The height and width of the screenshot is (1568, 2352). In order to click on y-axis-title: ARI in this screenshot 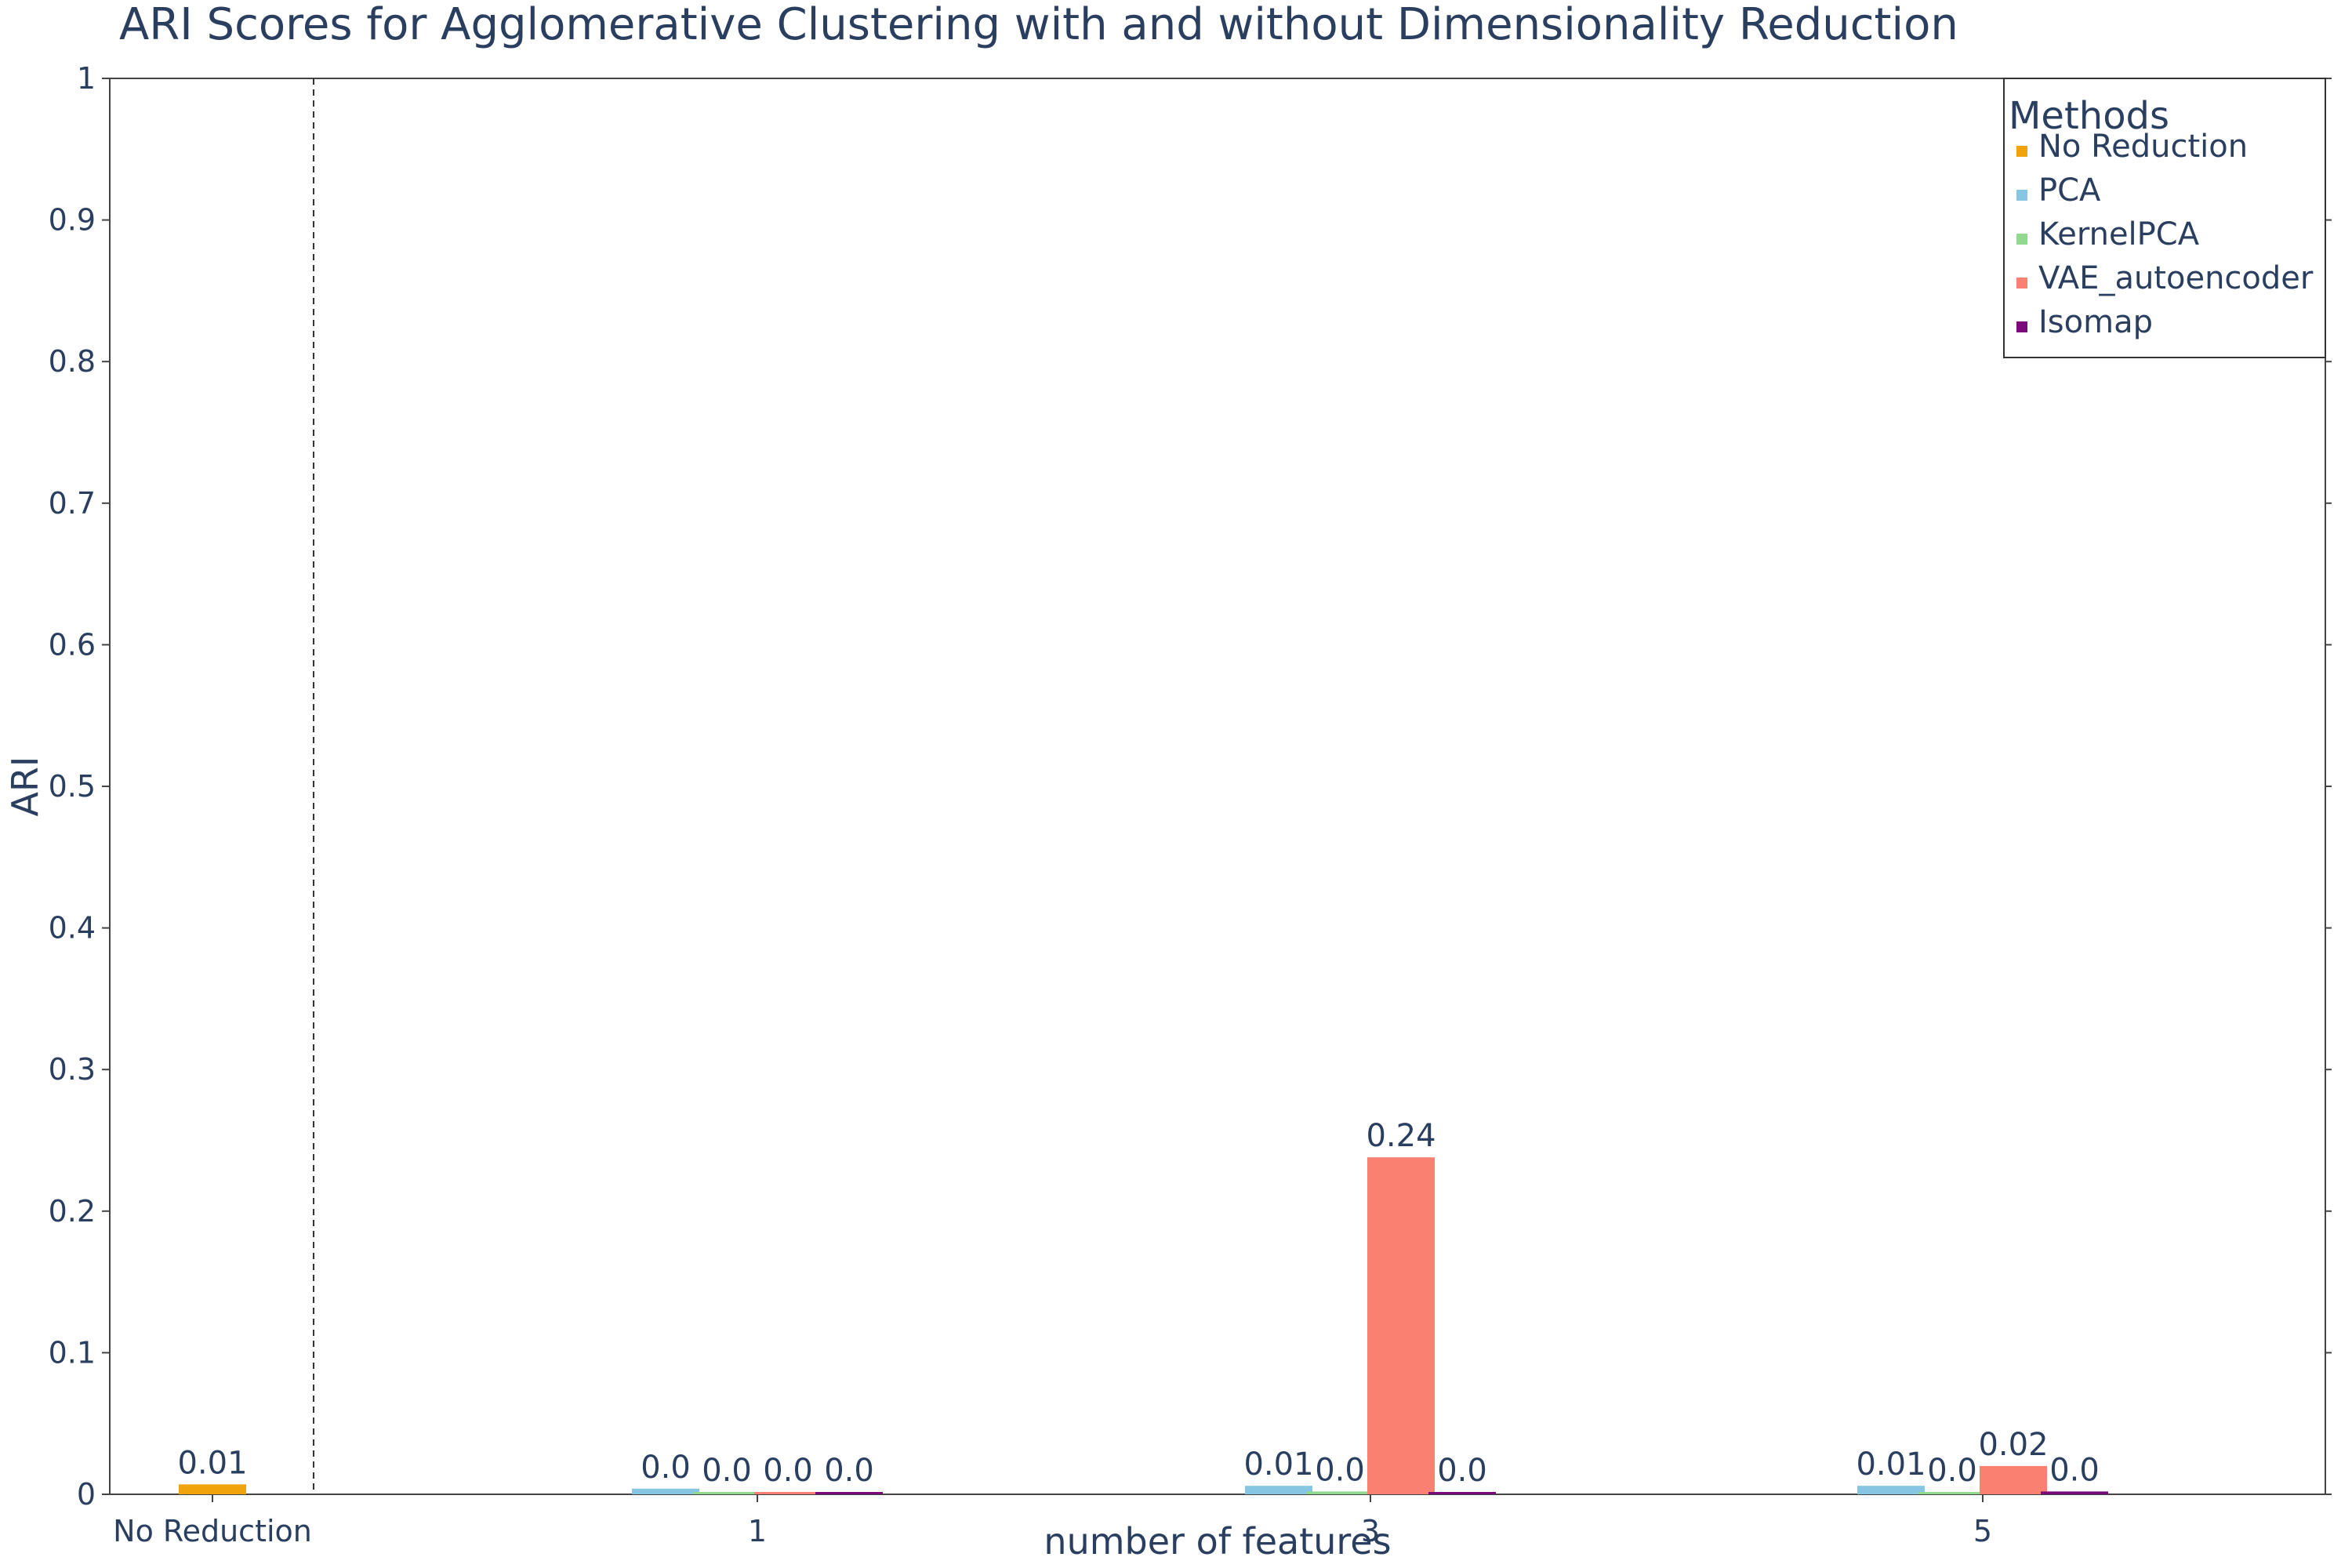, I will do `click(25, 787)`.